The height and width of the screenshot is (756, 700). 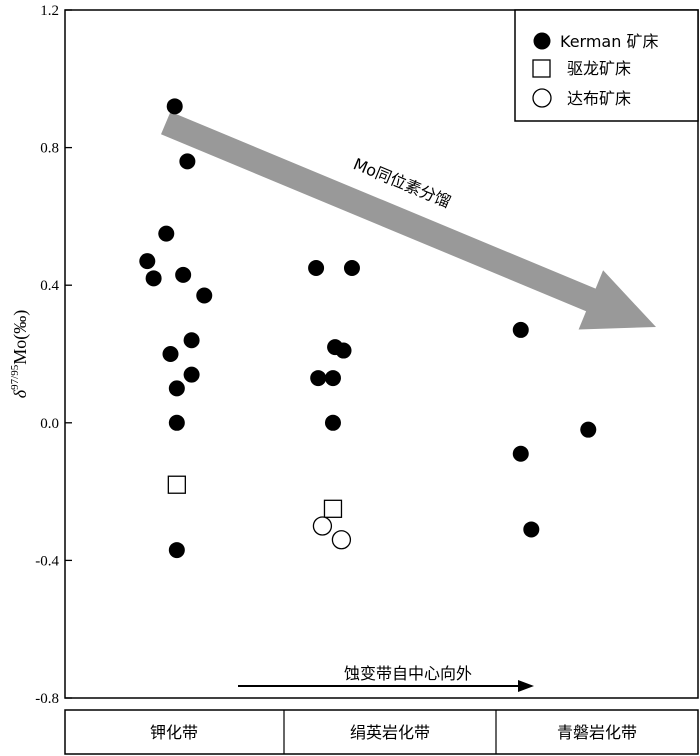 What do you see at coordinates (49, 11) in the screenshot?
I see `y-tick-label: 1.2` at bounding box center [49, 11].